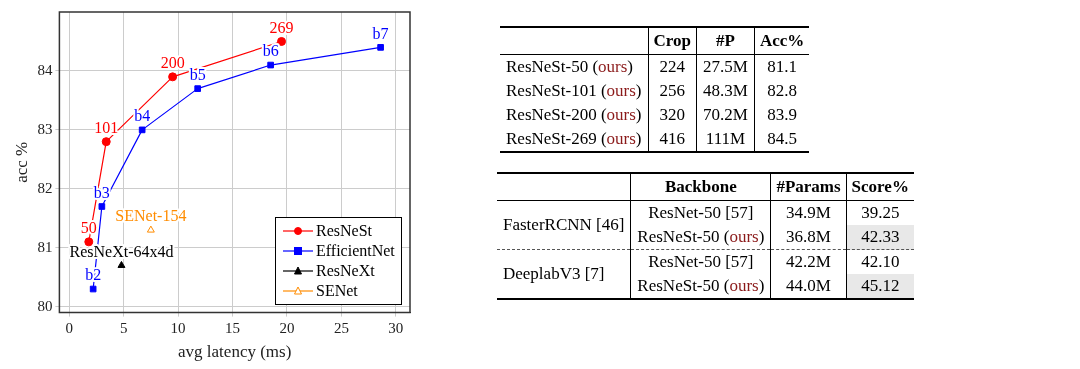 The image size is (1080, 369). I want to click on legend-label: EfficientNet, so click(355, 250).